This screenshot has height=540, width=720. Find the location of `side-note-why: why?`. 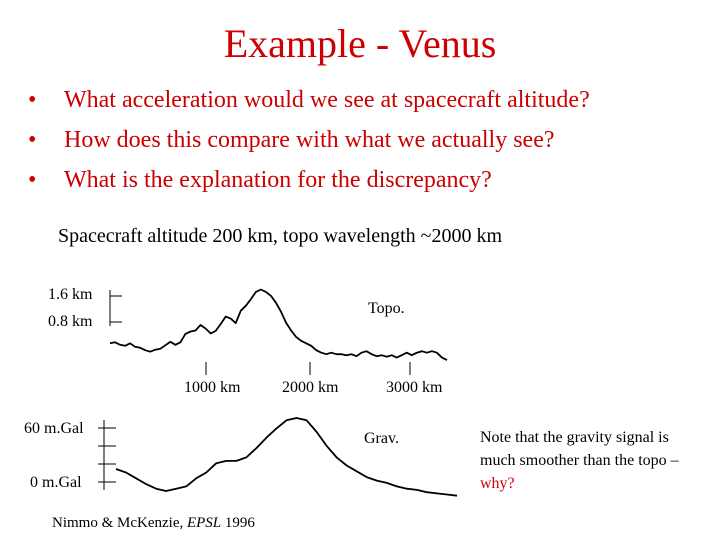

side-note-why: why? is located at coordinates (497, 483).